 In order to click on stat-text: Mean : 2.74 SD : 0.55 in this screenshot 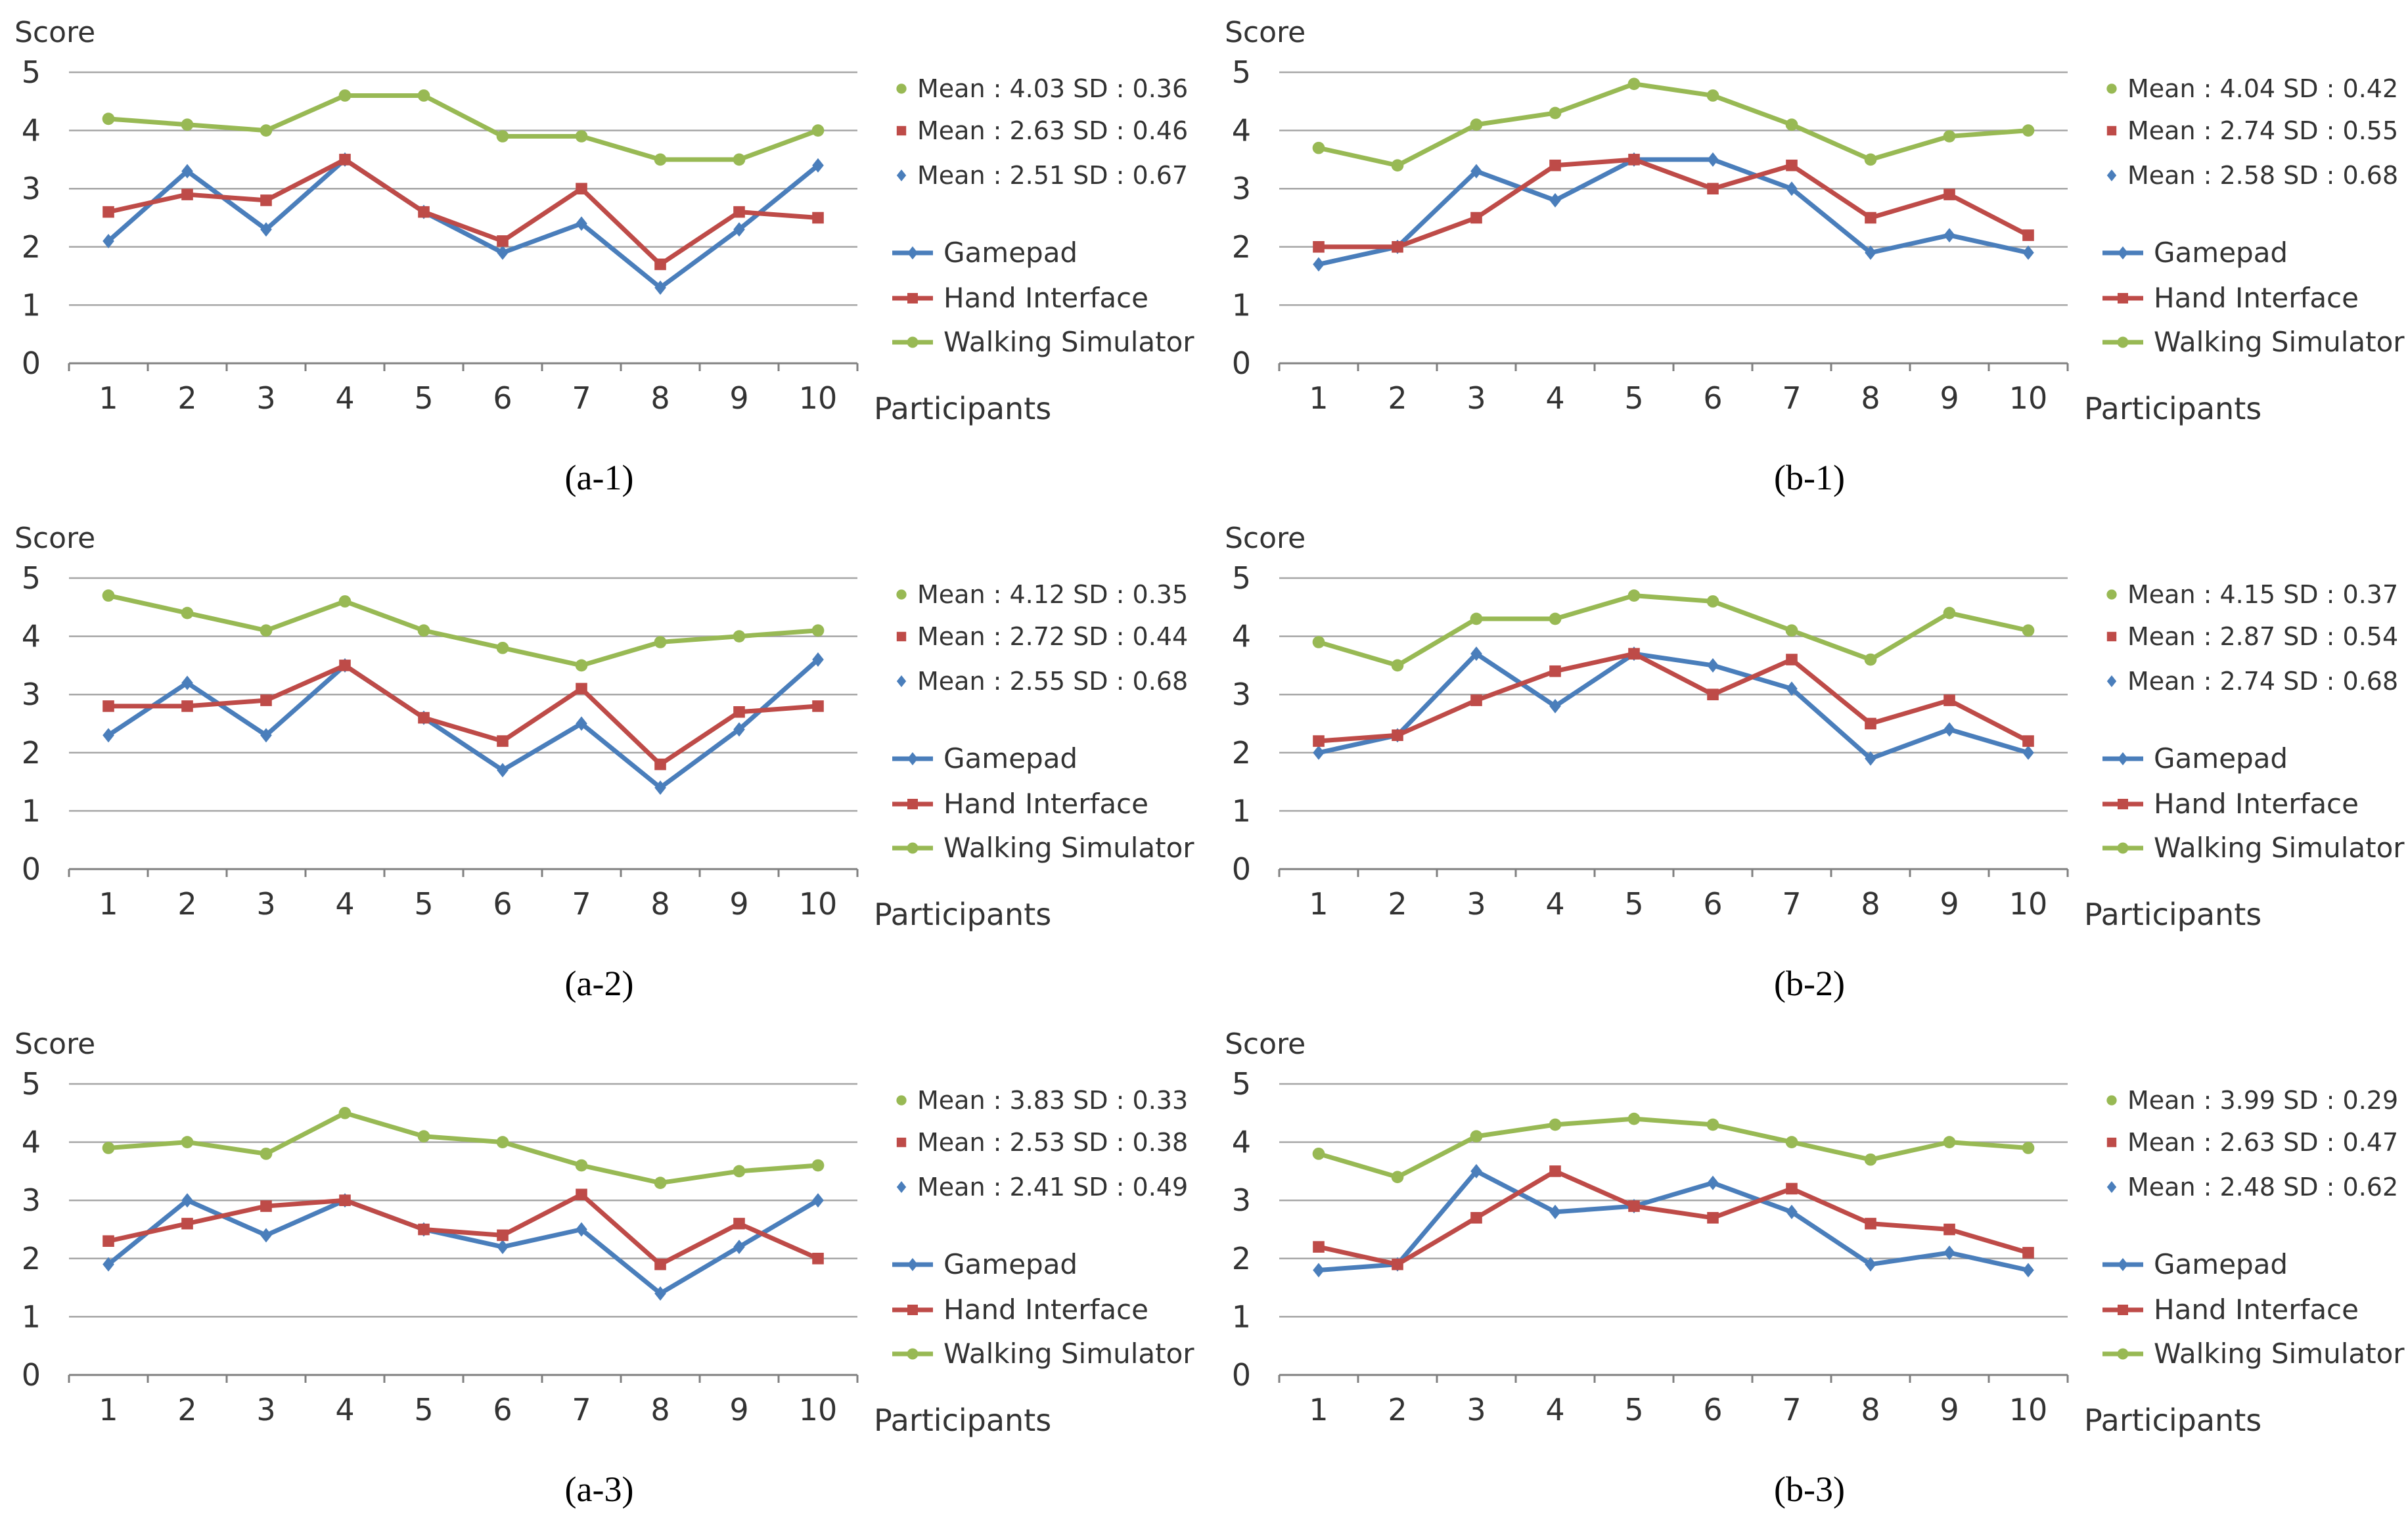, I will do `click(2263, 130)`.